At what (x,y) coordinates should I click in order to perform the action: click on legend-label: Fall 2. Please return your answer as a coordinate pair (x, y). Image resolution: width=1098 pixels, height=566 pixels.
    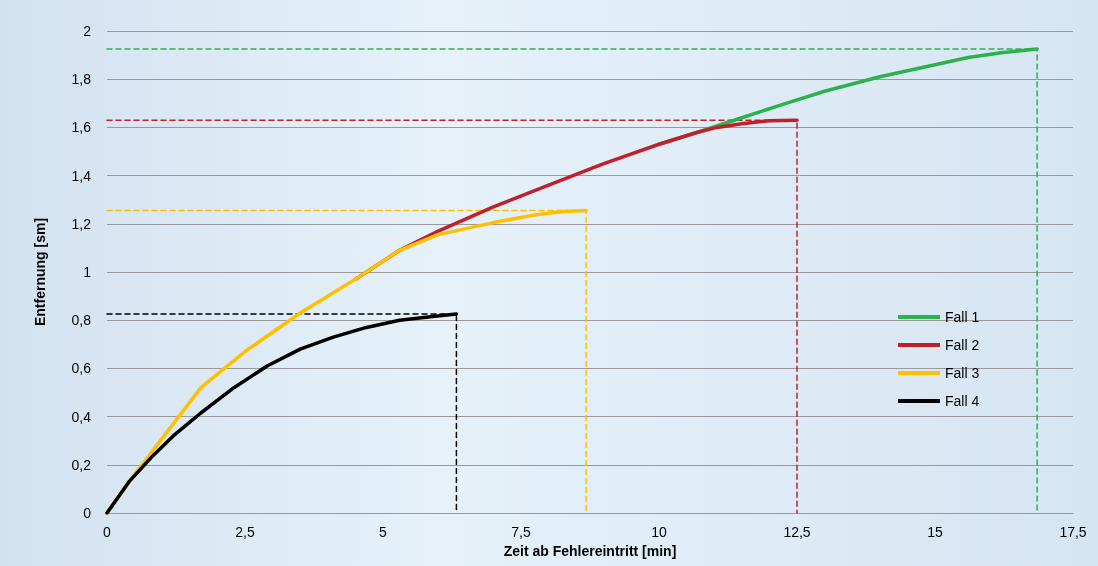
    Looking at the image, I should click on (962, 345).